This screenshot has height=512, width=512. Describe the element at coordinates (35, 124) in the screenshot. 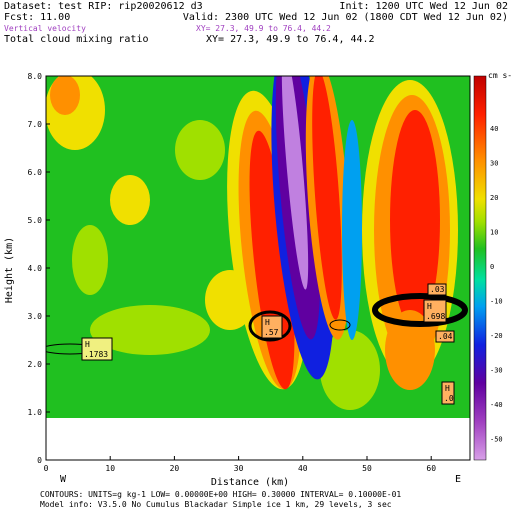

I see `y-tick-label: 7.0` at that location.